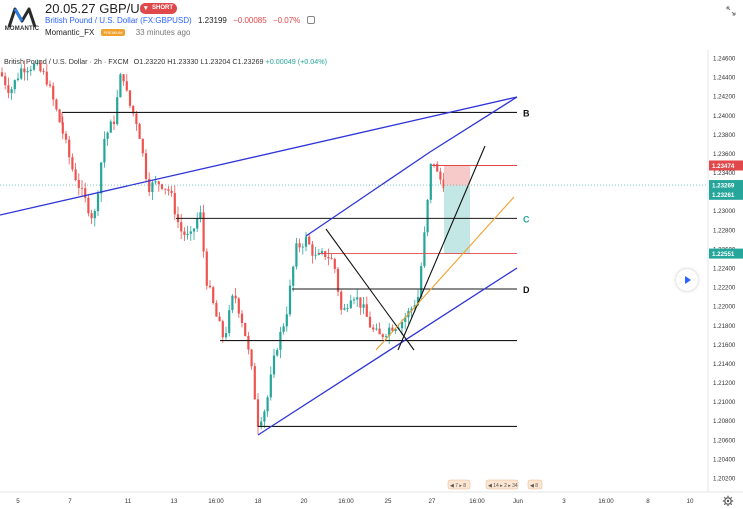  Describe the element at coordinates (248, 61) in the screenshot. I see `legend-close: C1.23269` at that location.